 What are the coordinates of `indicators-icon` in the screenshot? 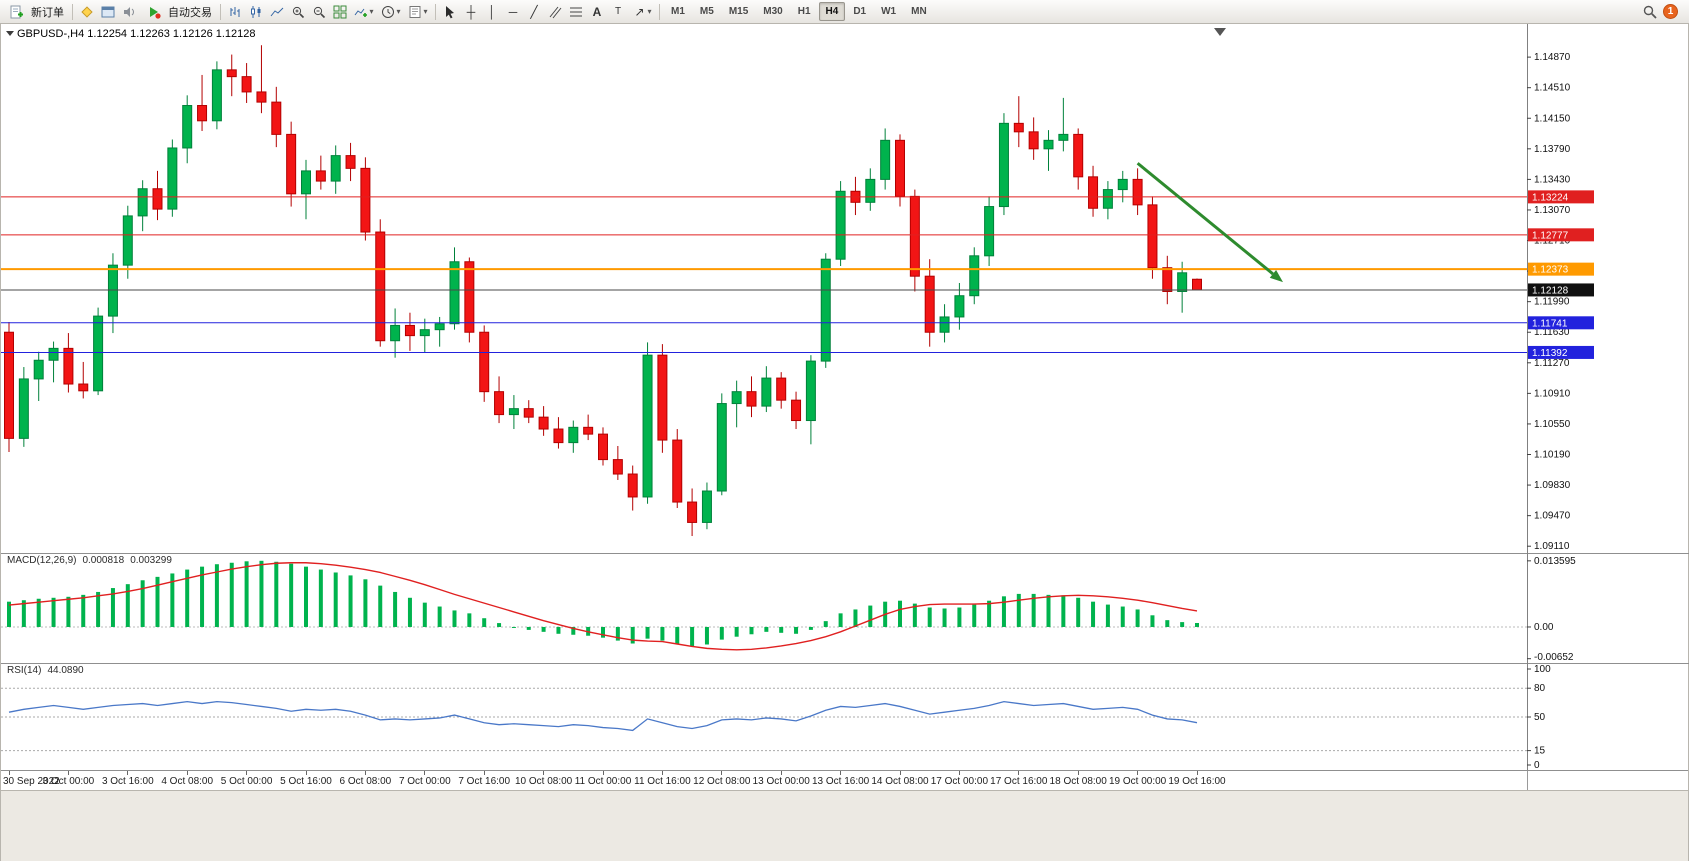 It's located at (361, 12).